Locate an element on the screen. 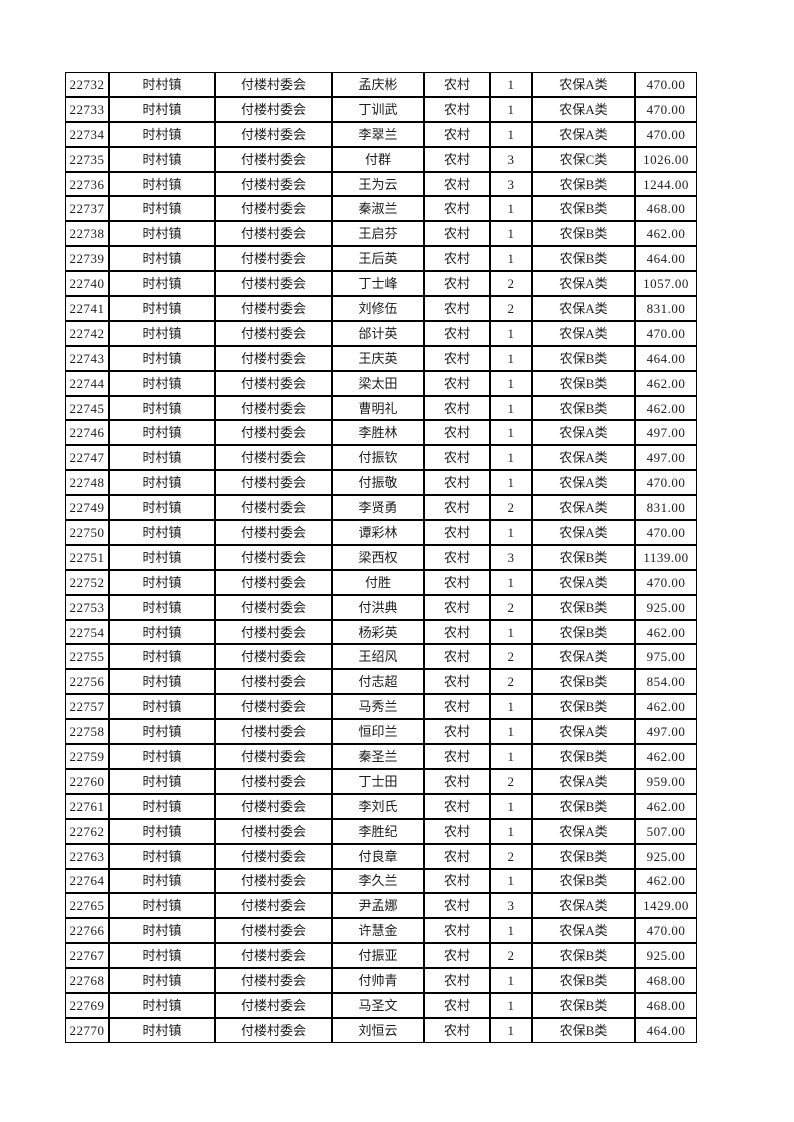  cell-record-id: 22769 is located at coordinates (87, 1005).